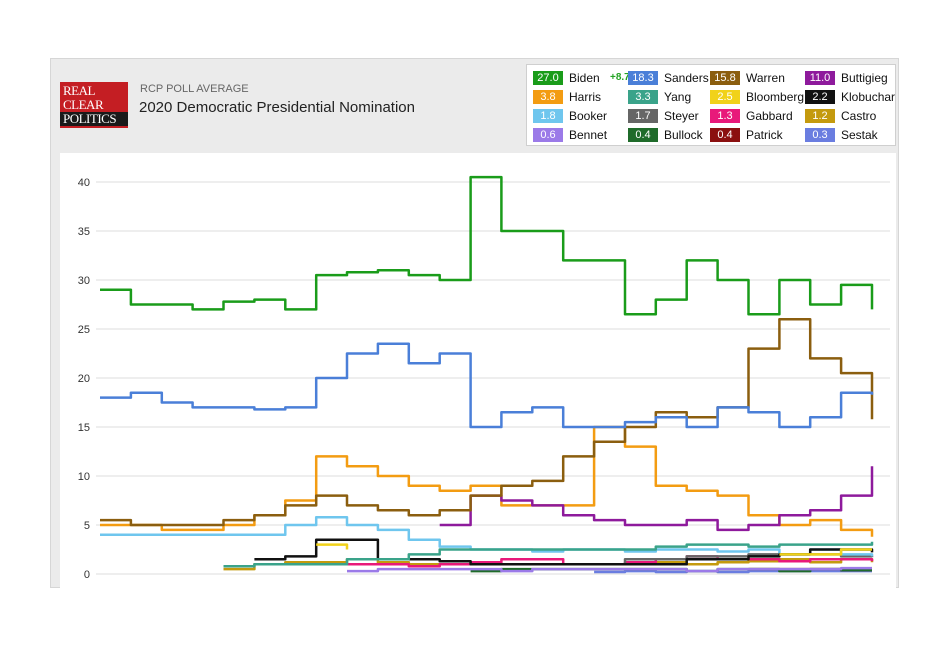 The image size is (949, 646). I want to click on legend-value-badge: 2.5, so click(725, 97).